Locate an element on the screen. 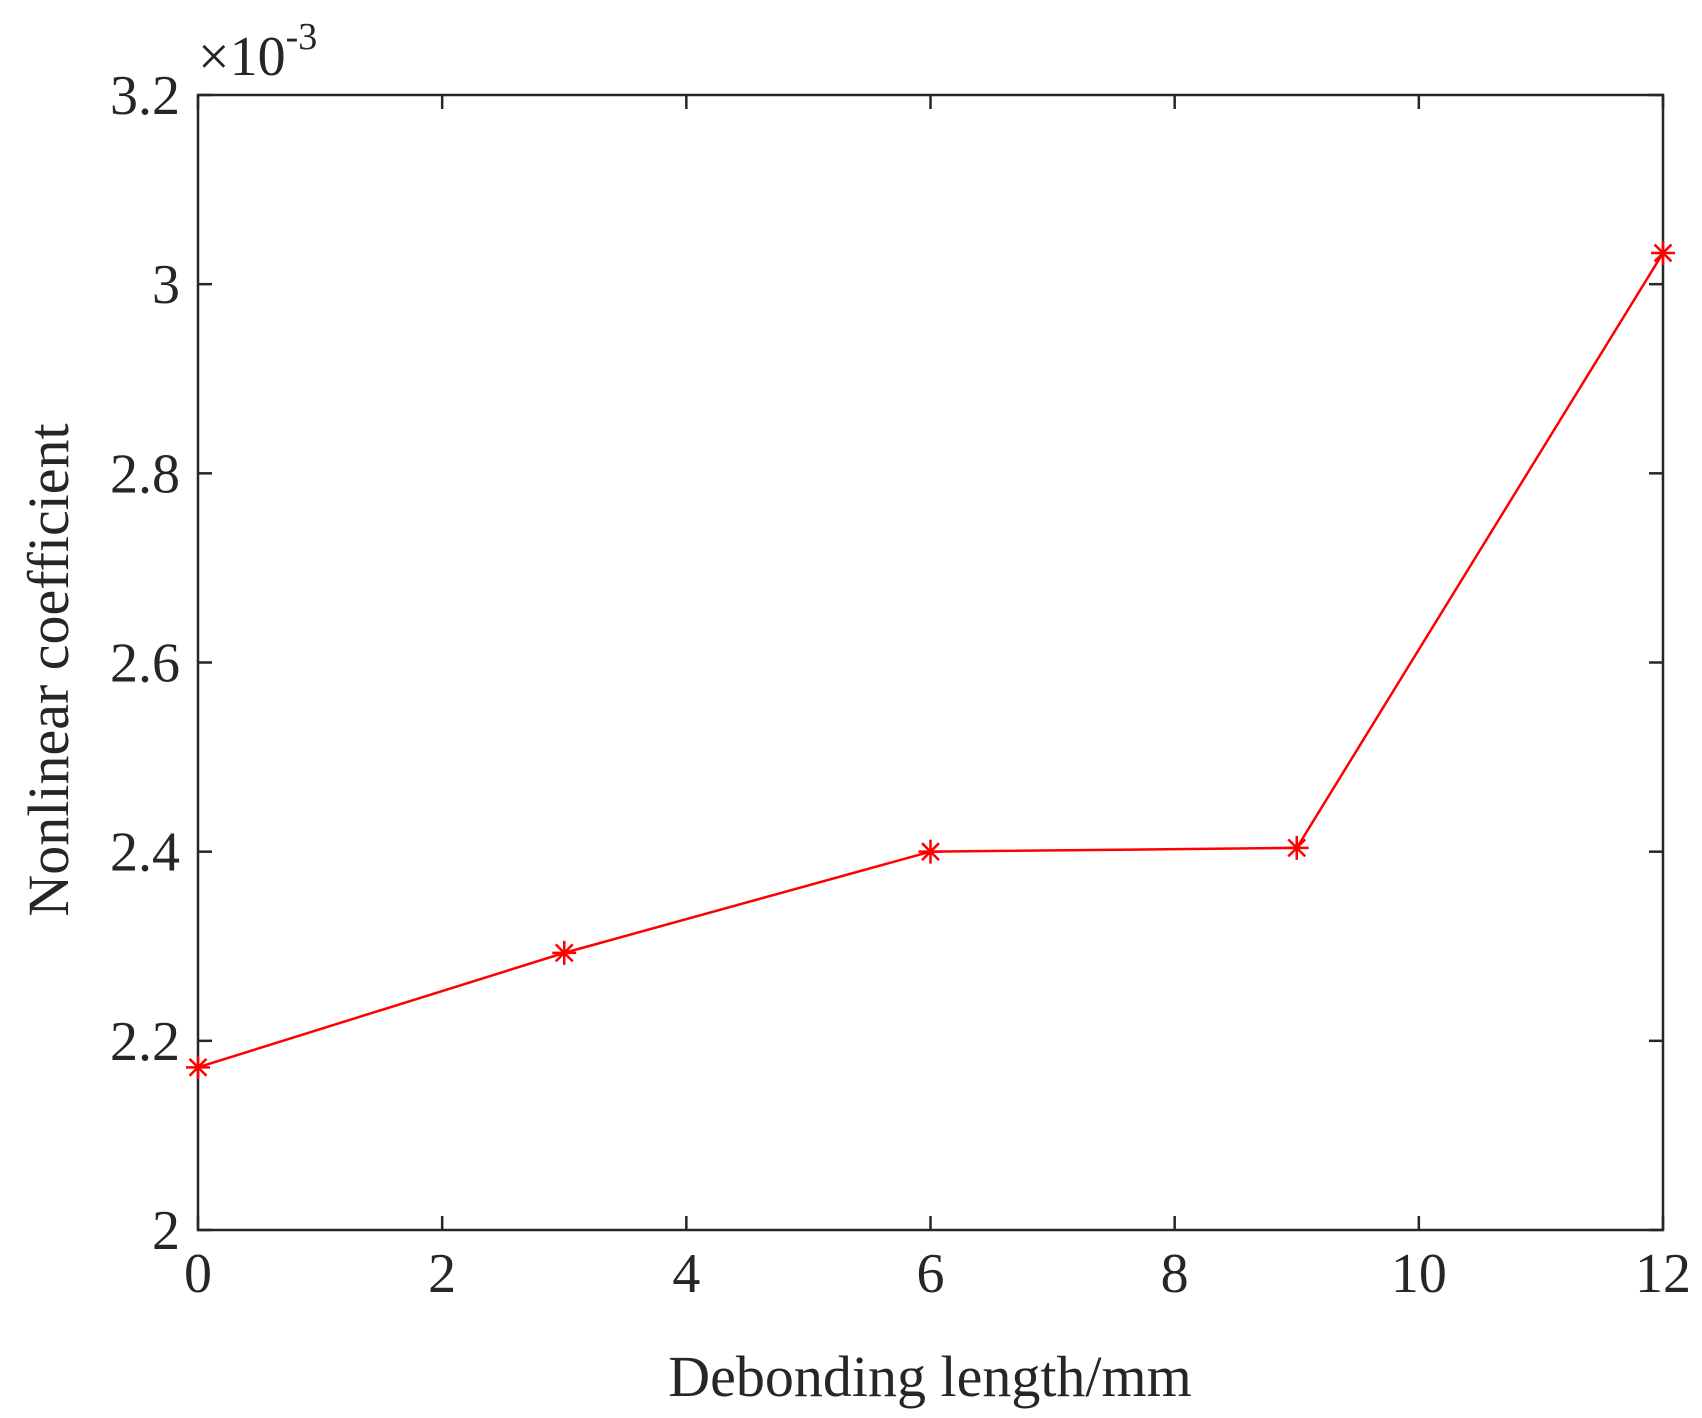 This screenshot has width=1702, height=1418. x-tick-label: 2 is located at coordinates (442, 1274).